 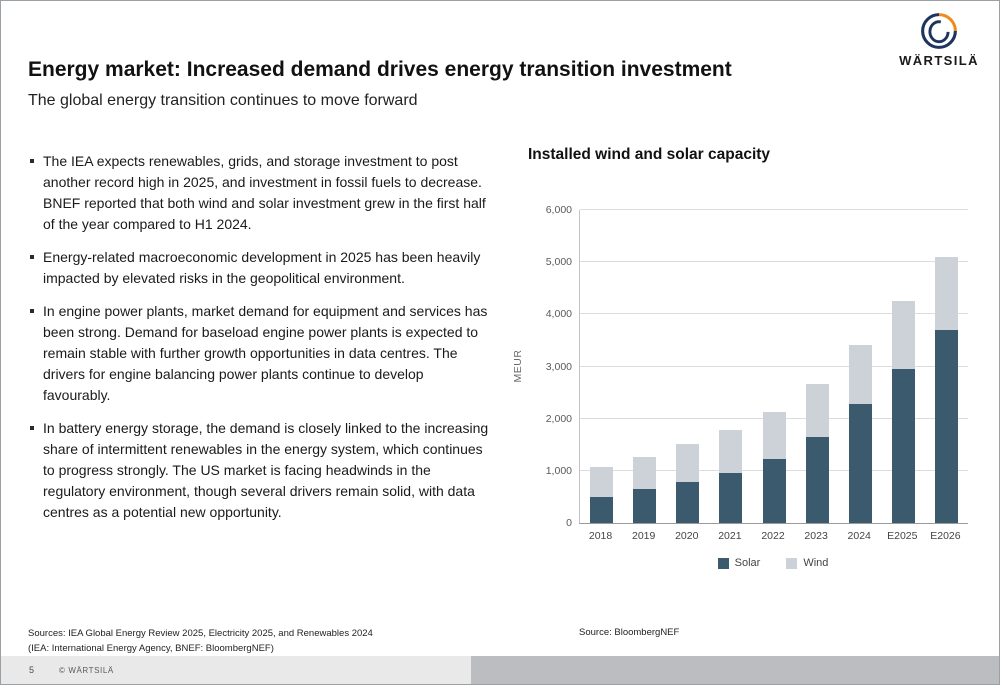 I want to click on page-number: 5, so click(x=32, y=670).